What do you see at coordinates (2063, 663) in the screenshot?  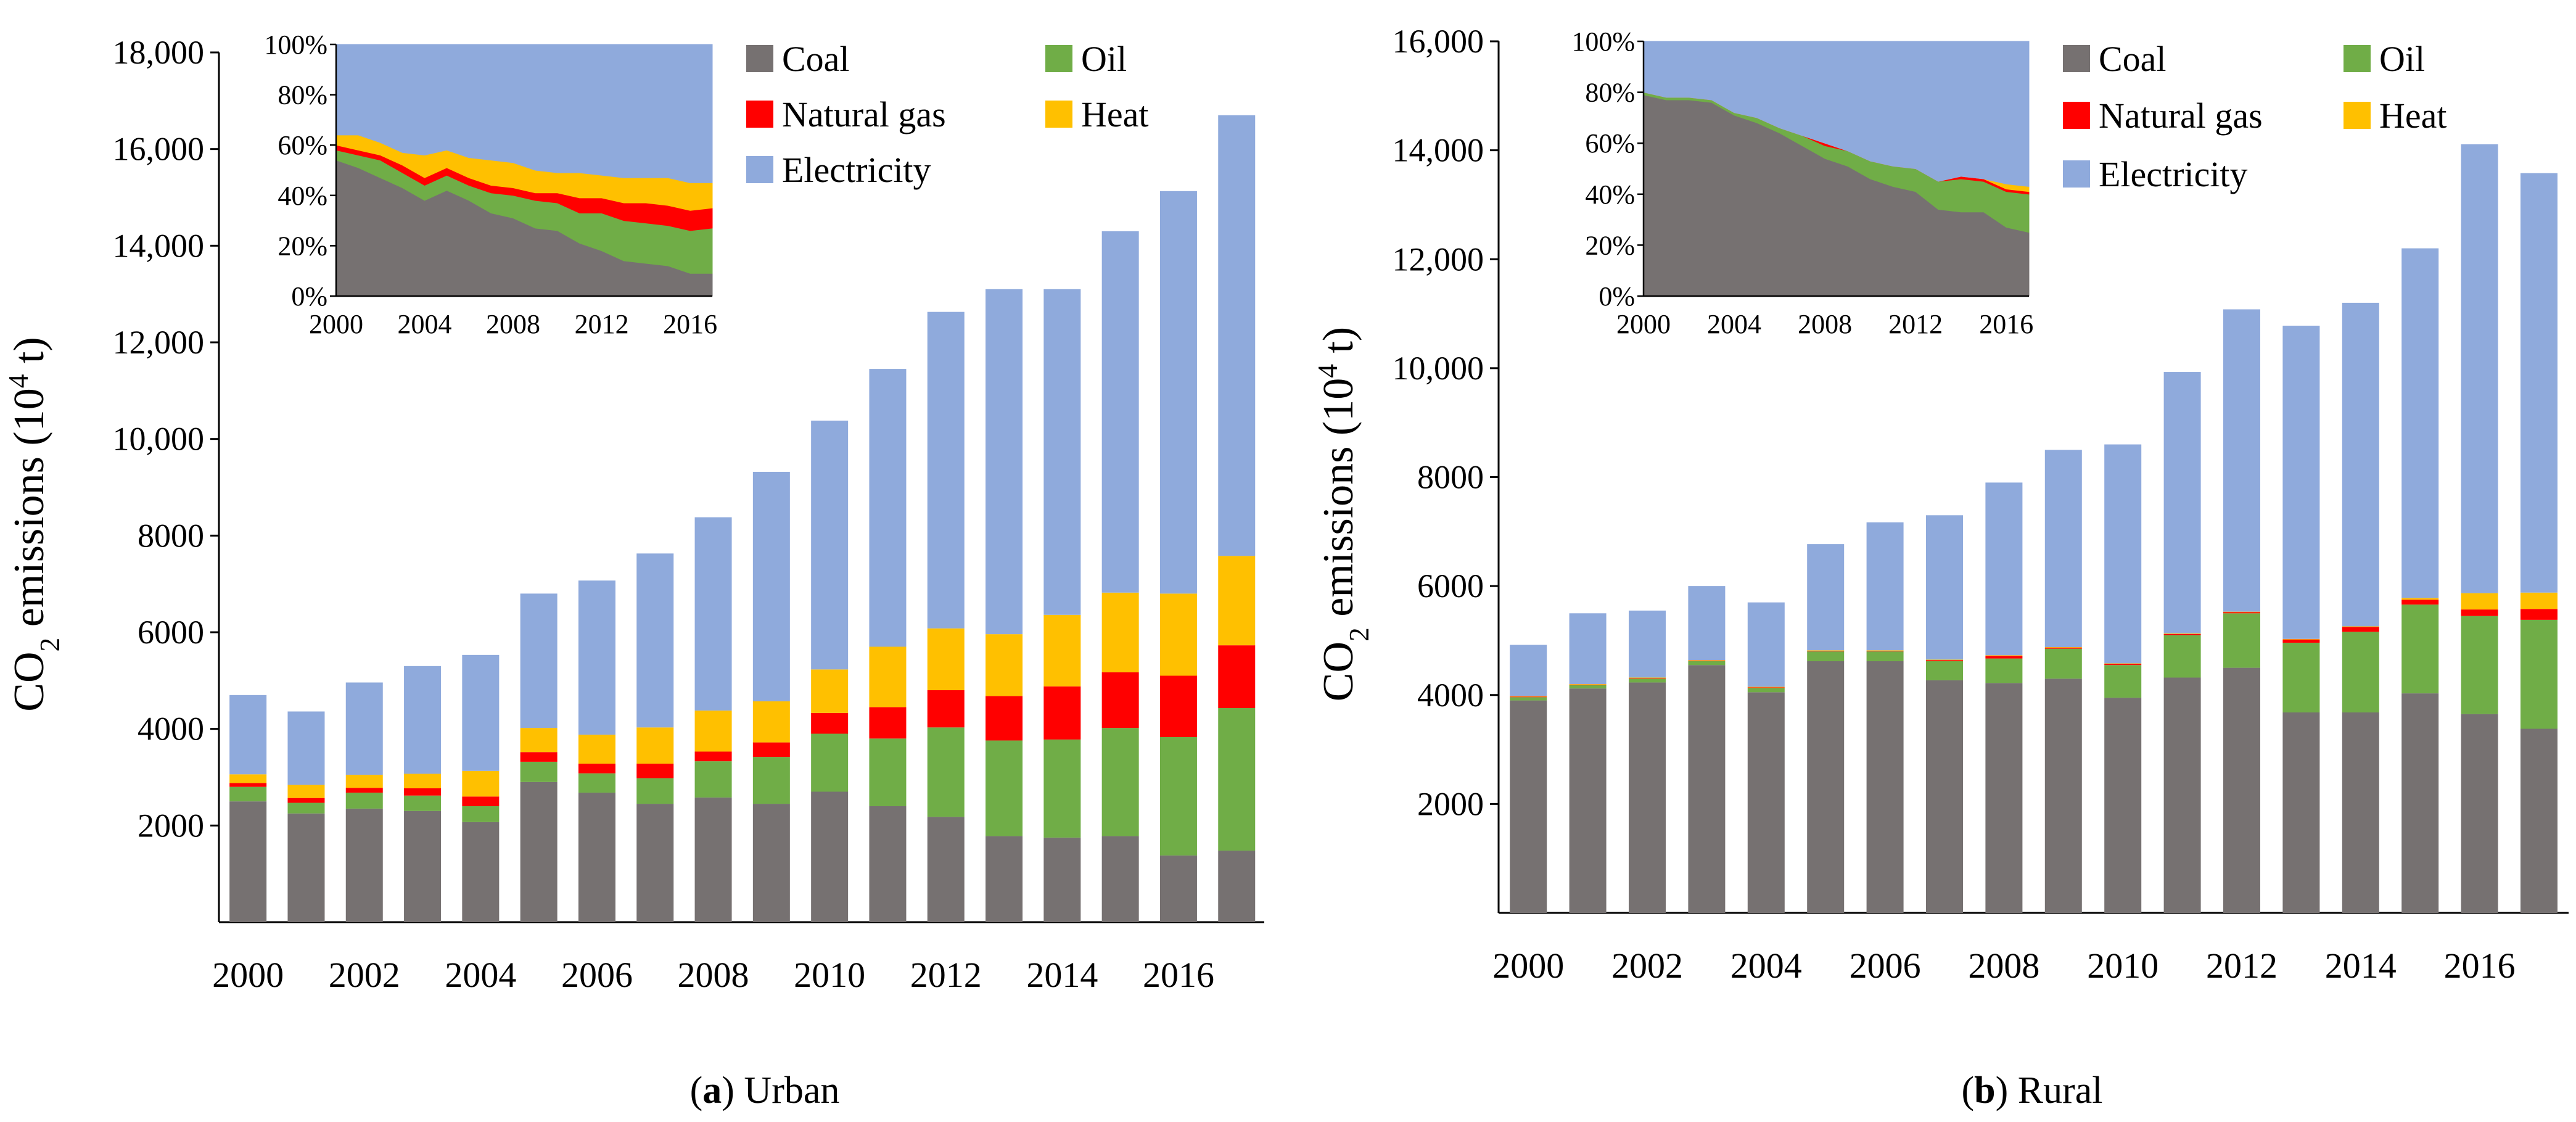 I see `bar-oil-2009` at bounding box center [2063, 663].